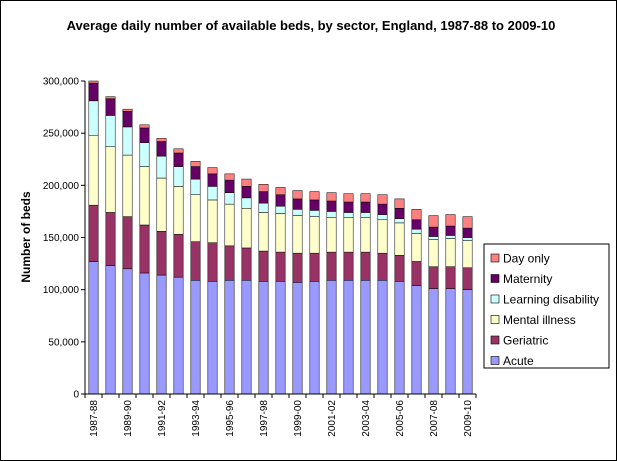  Describe the element at coordinates (551, 300) in the screenshot. I see `legend-label: Learning disability` at that location.